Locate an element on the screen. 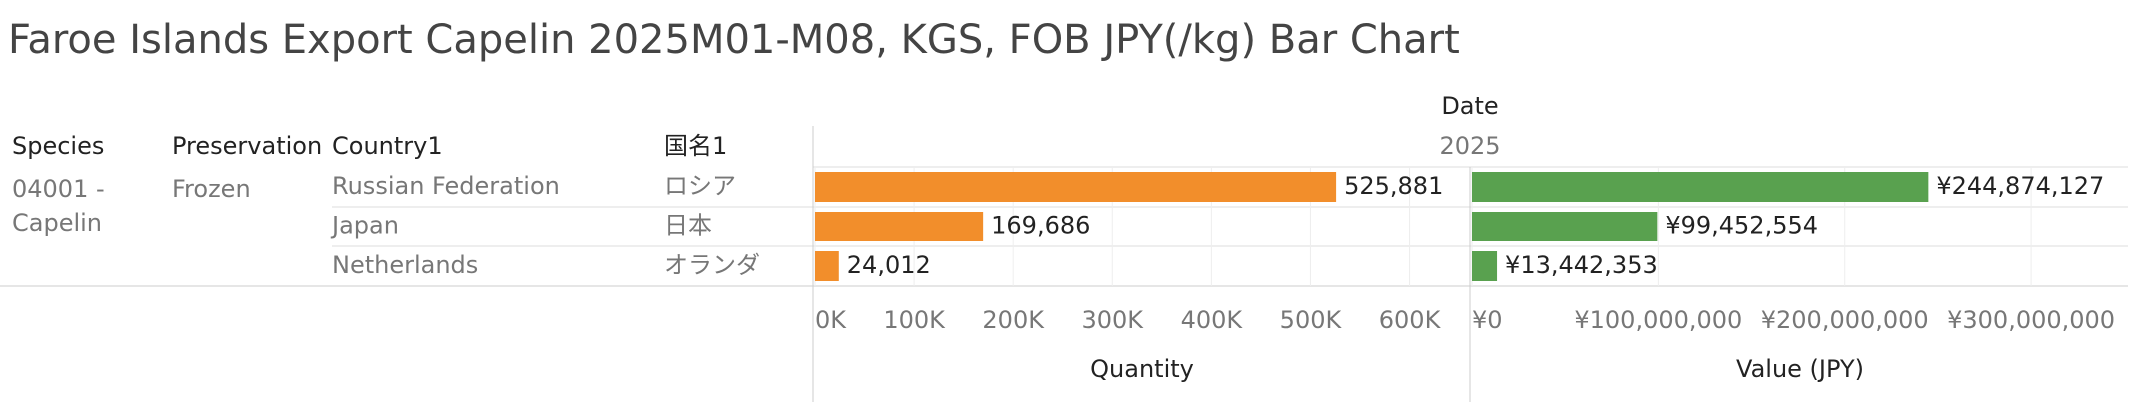 The width and height of the screenshot is (2132, 402). x-axis-title: Quantity is located at coordinates (1142, 369).